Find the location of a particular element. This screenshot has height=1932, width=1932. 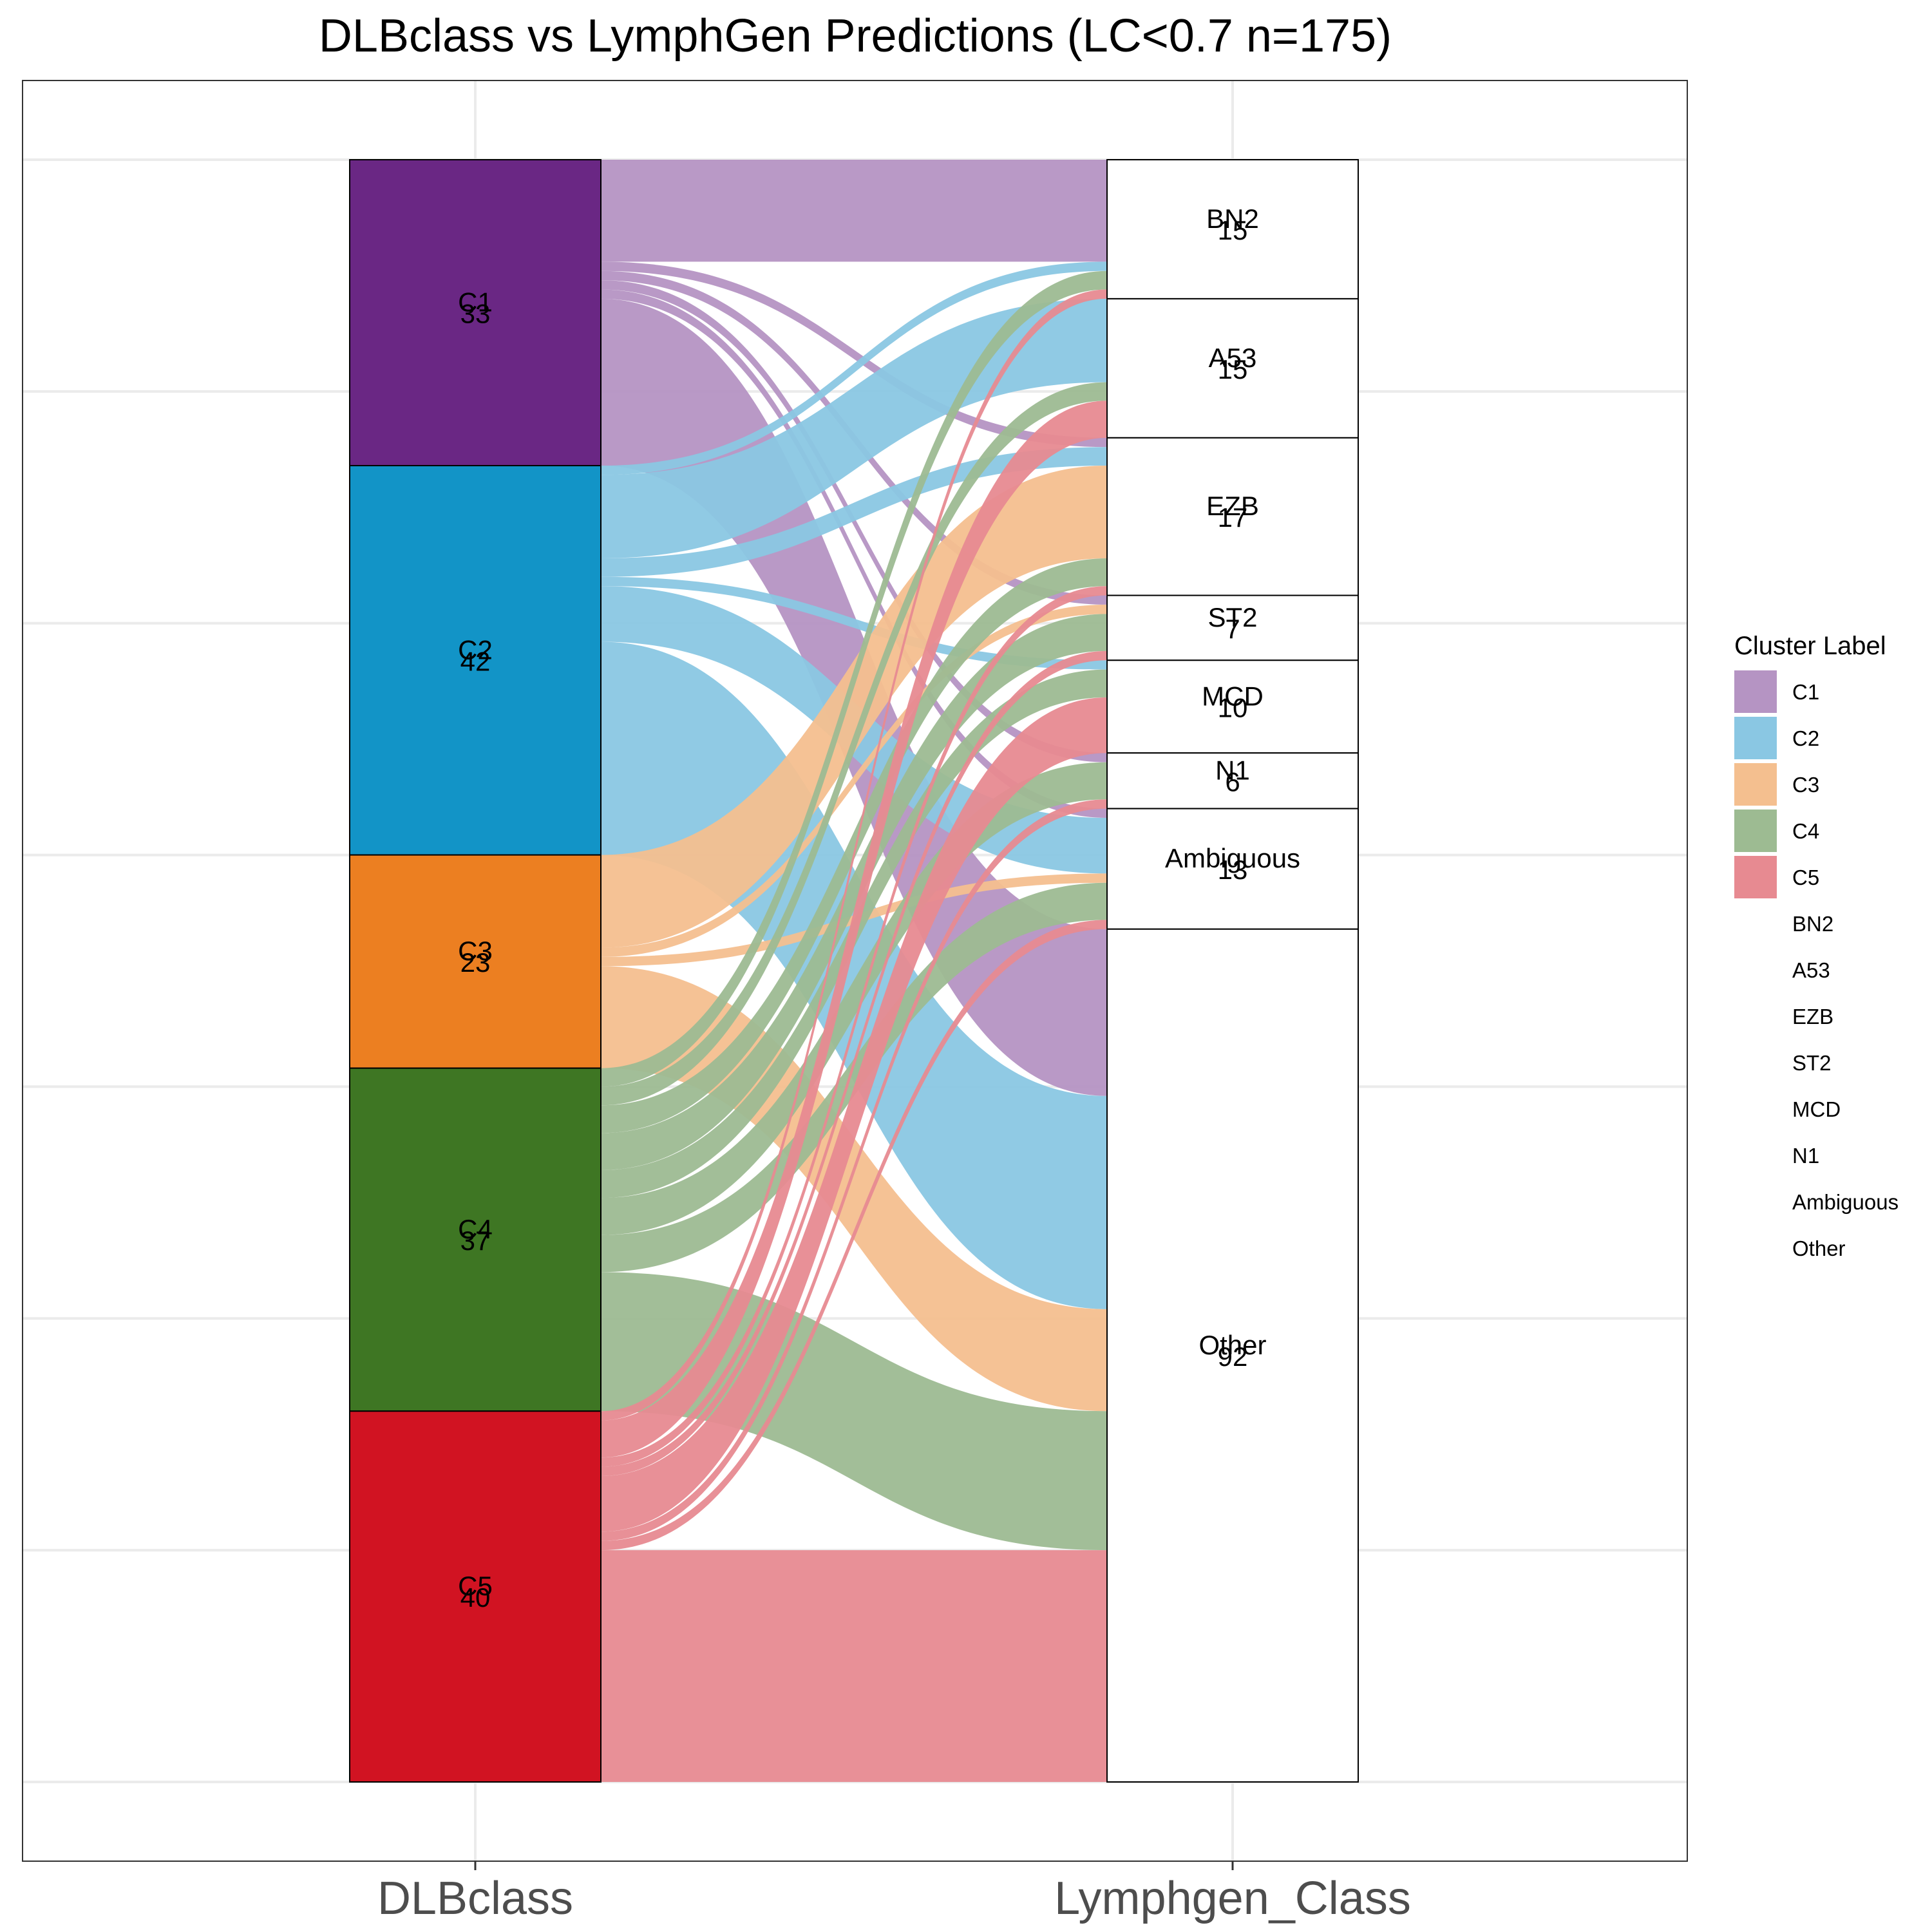

legend-label-c5: C5 is located at coordinates (1805, 878).